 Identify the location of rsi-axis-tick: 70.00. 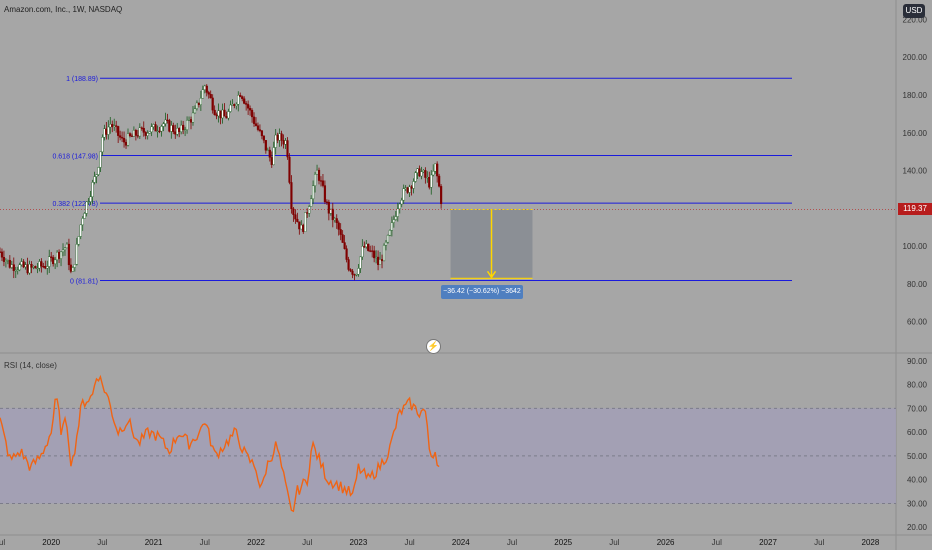
(917, 408).